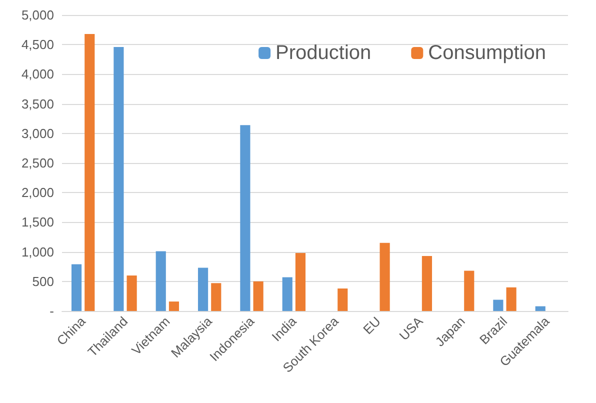 The width and height of the screenshot is (596, 403). What do you see at coordinates (372, 326) in the screenshot?
I see `x-tick-label: EU` at bounding box center [372, 326].